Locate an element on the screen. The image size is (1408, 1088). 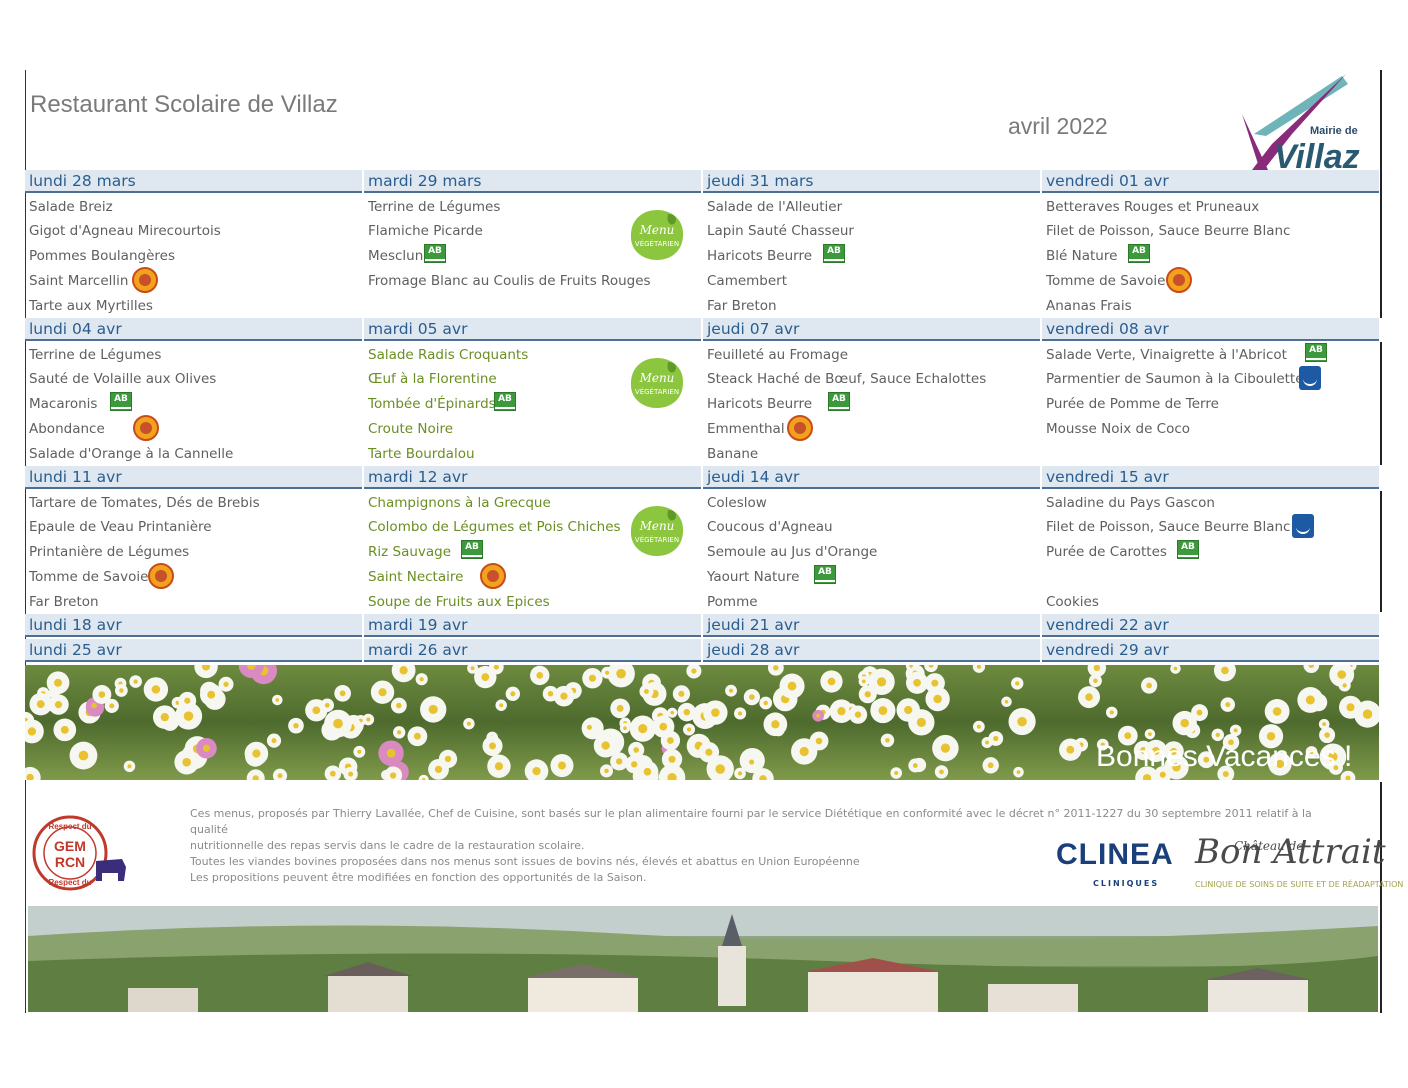
menu-item: Macaronis is located at coordinates (63, 404).